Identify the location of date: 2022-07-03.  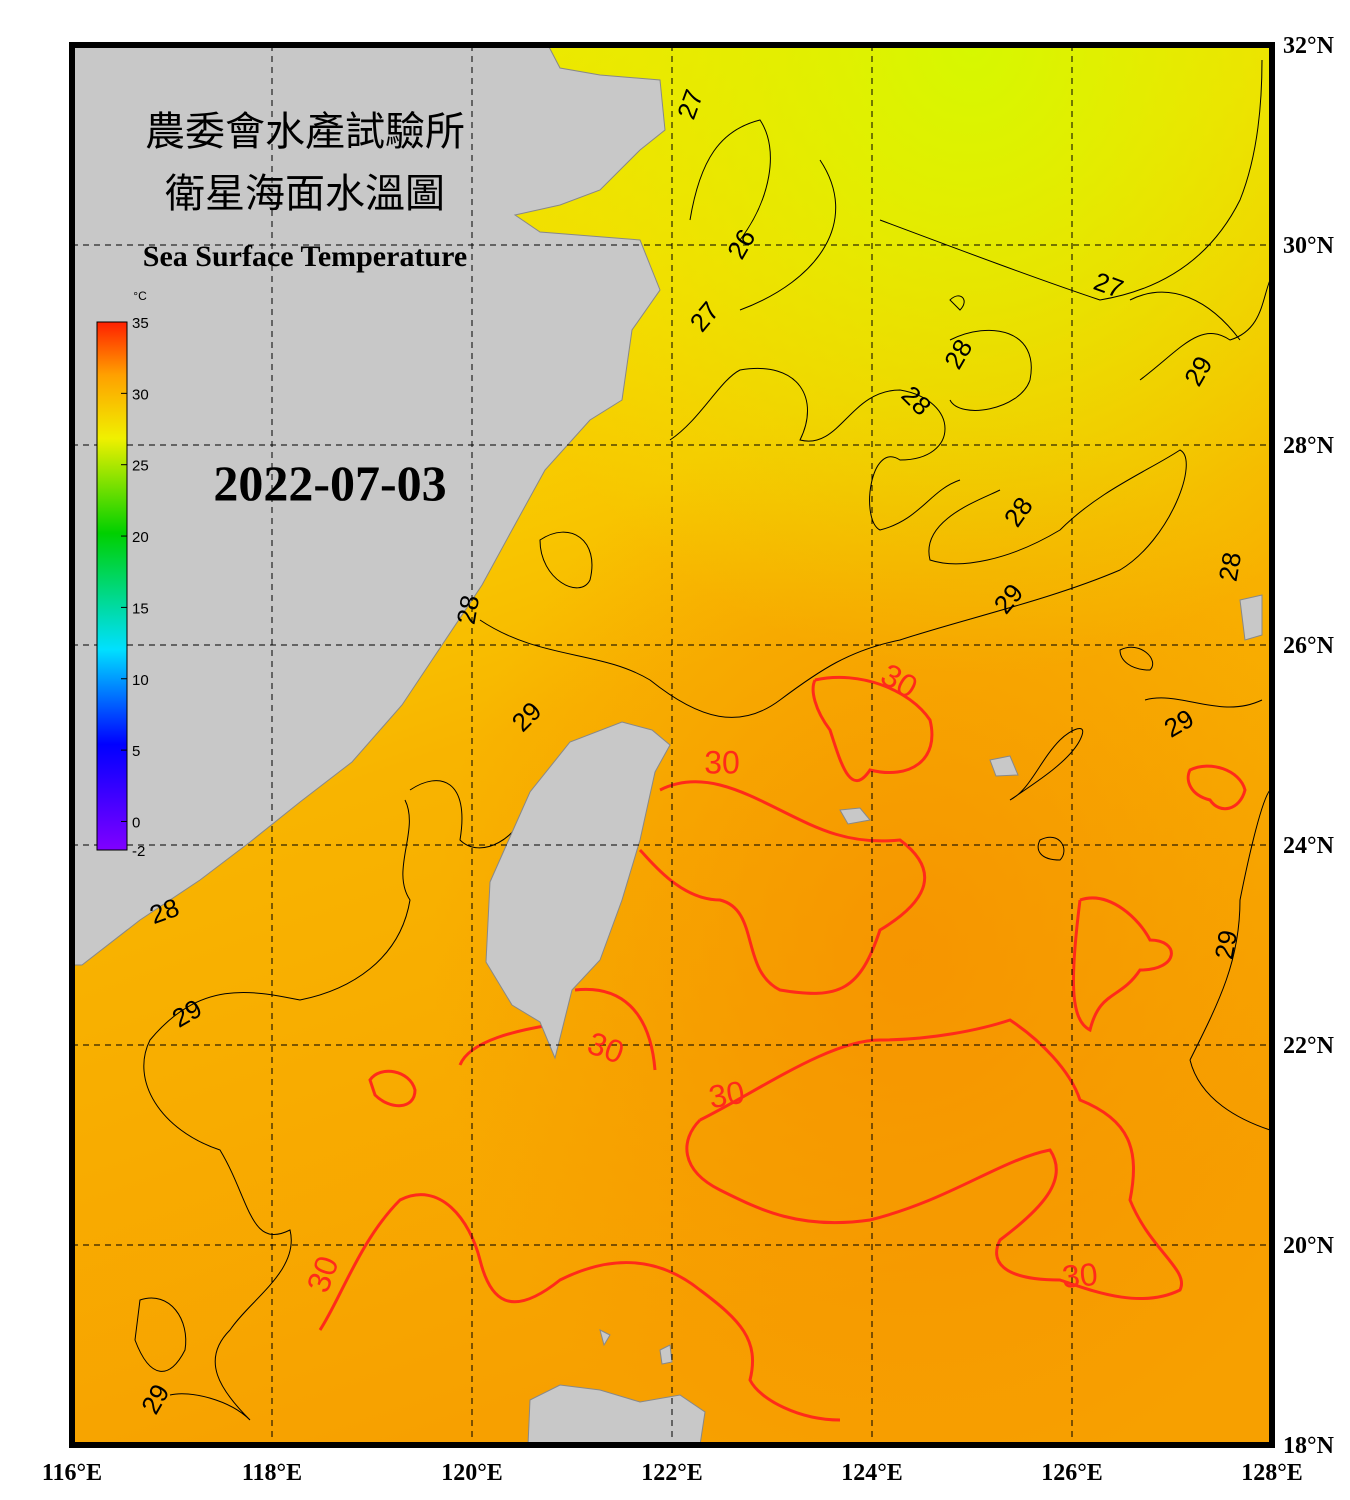
(329, 483).